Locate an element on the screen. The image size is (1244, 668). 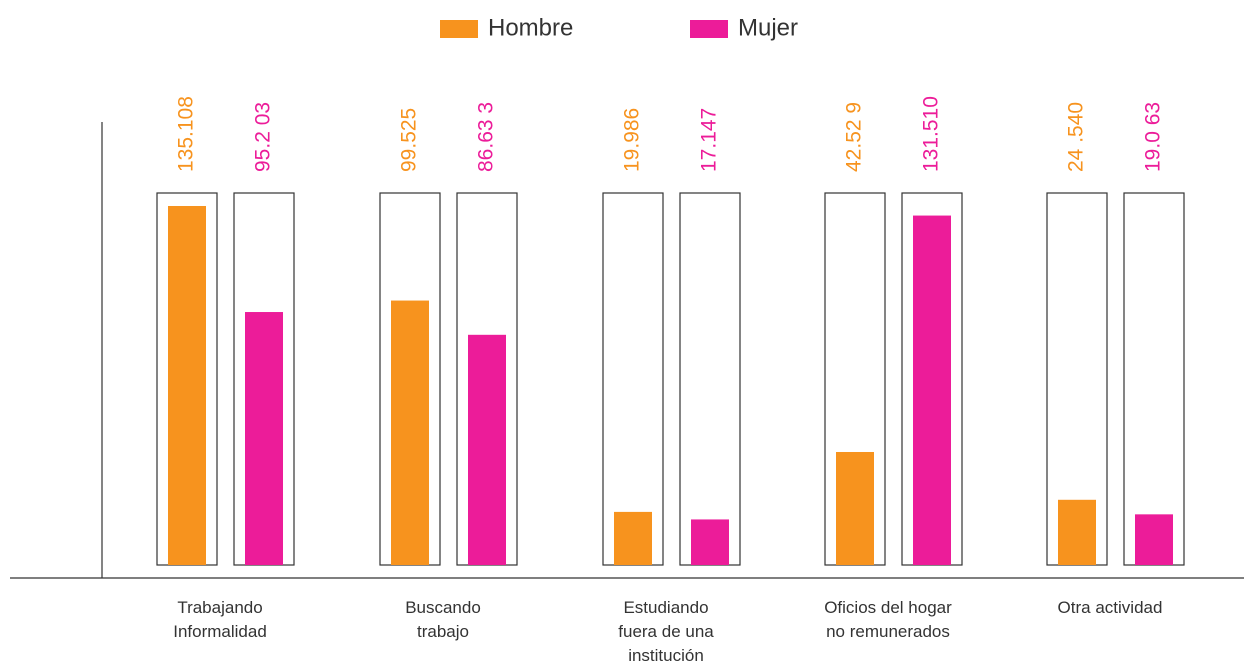
value-label: 42.52 9 is located at coordinates (854, 137).